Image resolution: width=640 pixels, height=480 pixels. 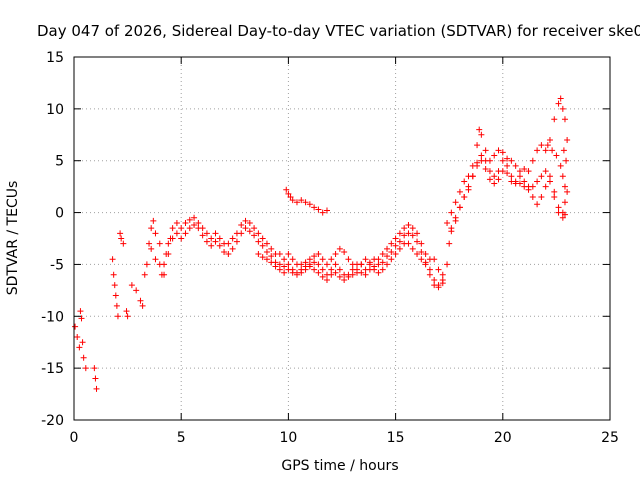 I want to click on y-tick-label: -10, so click(x=52, y=317).